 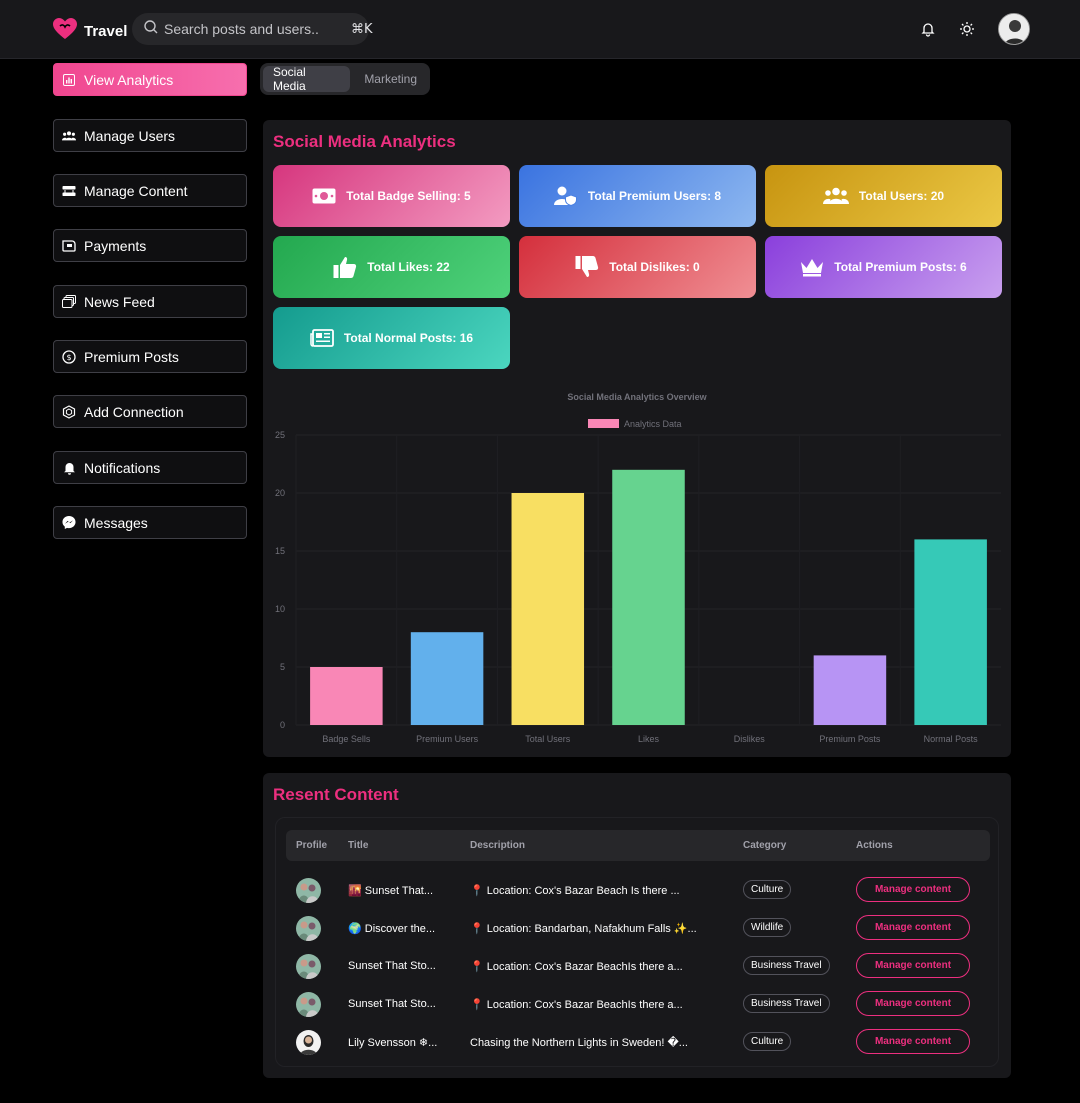 What do you see at coordinates (69, 522) in the screenshot?
I see `messenger-icon` at bounding box center [69, 522].